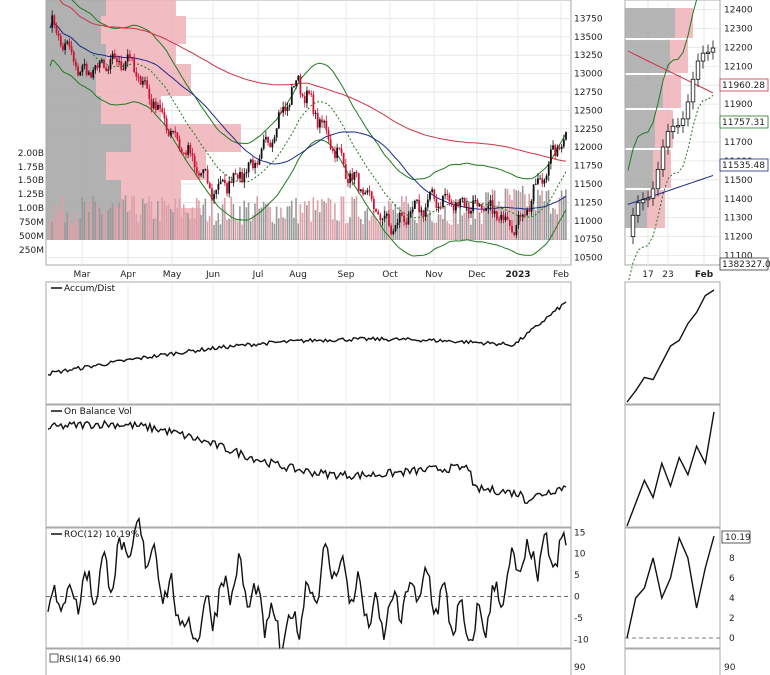 This screenshot has height=675, width=770. What do you see at coordinates (732, 559) in the screenshot?
I see `roc-detail-tick-label: 8` at bounding box center [732, 559].